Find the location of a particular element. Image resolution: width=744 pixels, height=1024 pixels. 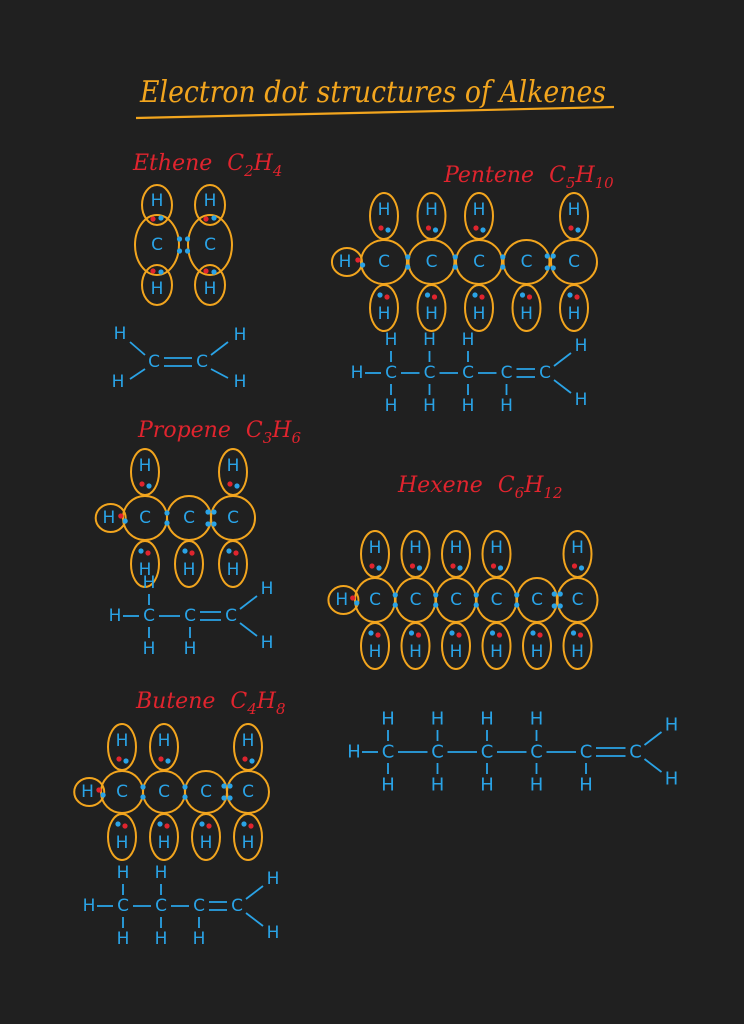

pentene-electron-dot-structure: C C C C C H H H H H H H H H H is located at coordinates (464, 262).